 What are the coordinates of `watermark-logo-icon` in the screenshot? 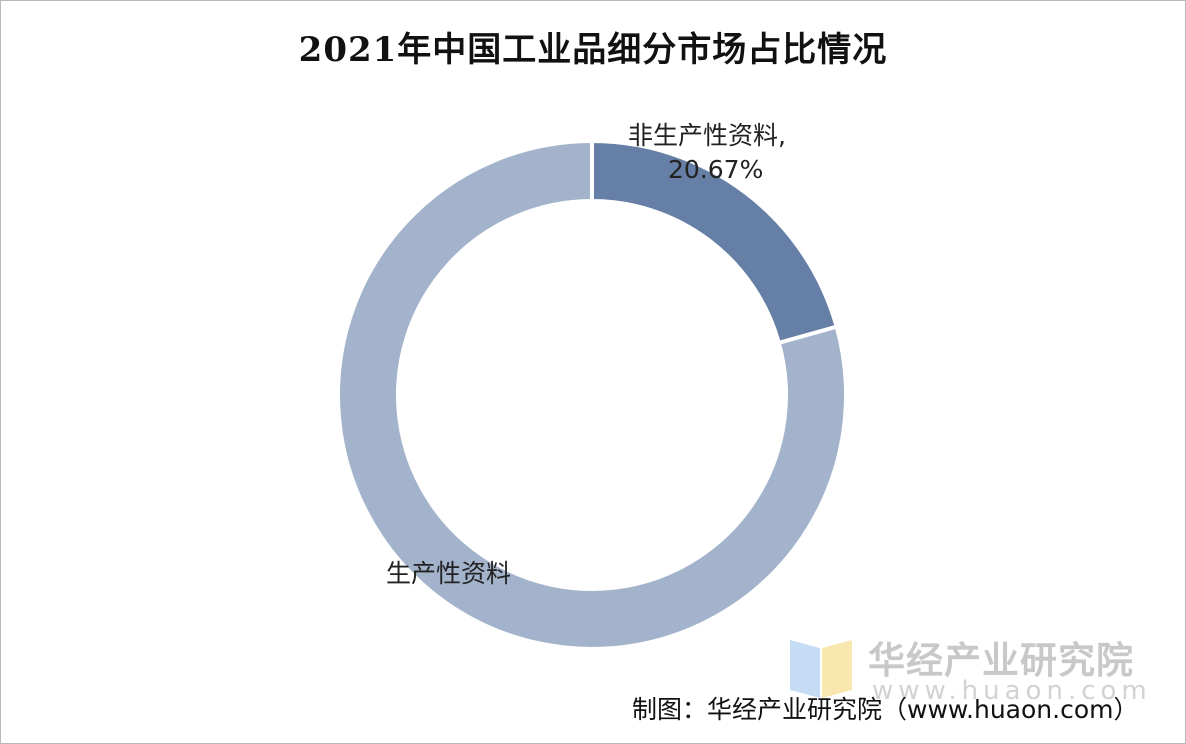 It's located at (821, 669).